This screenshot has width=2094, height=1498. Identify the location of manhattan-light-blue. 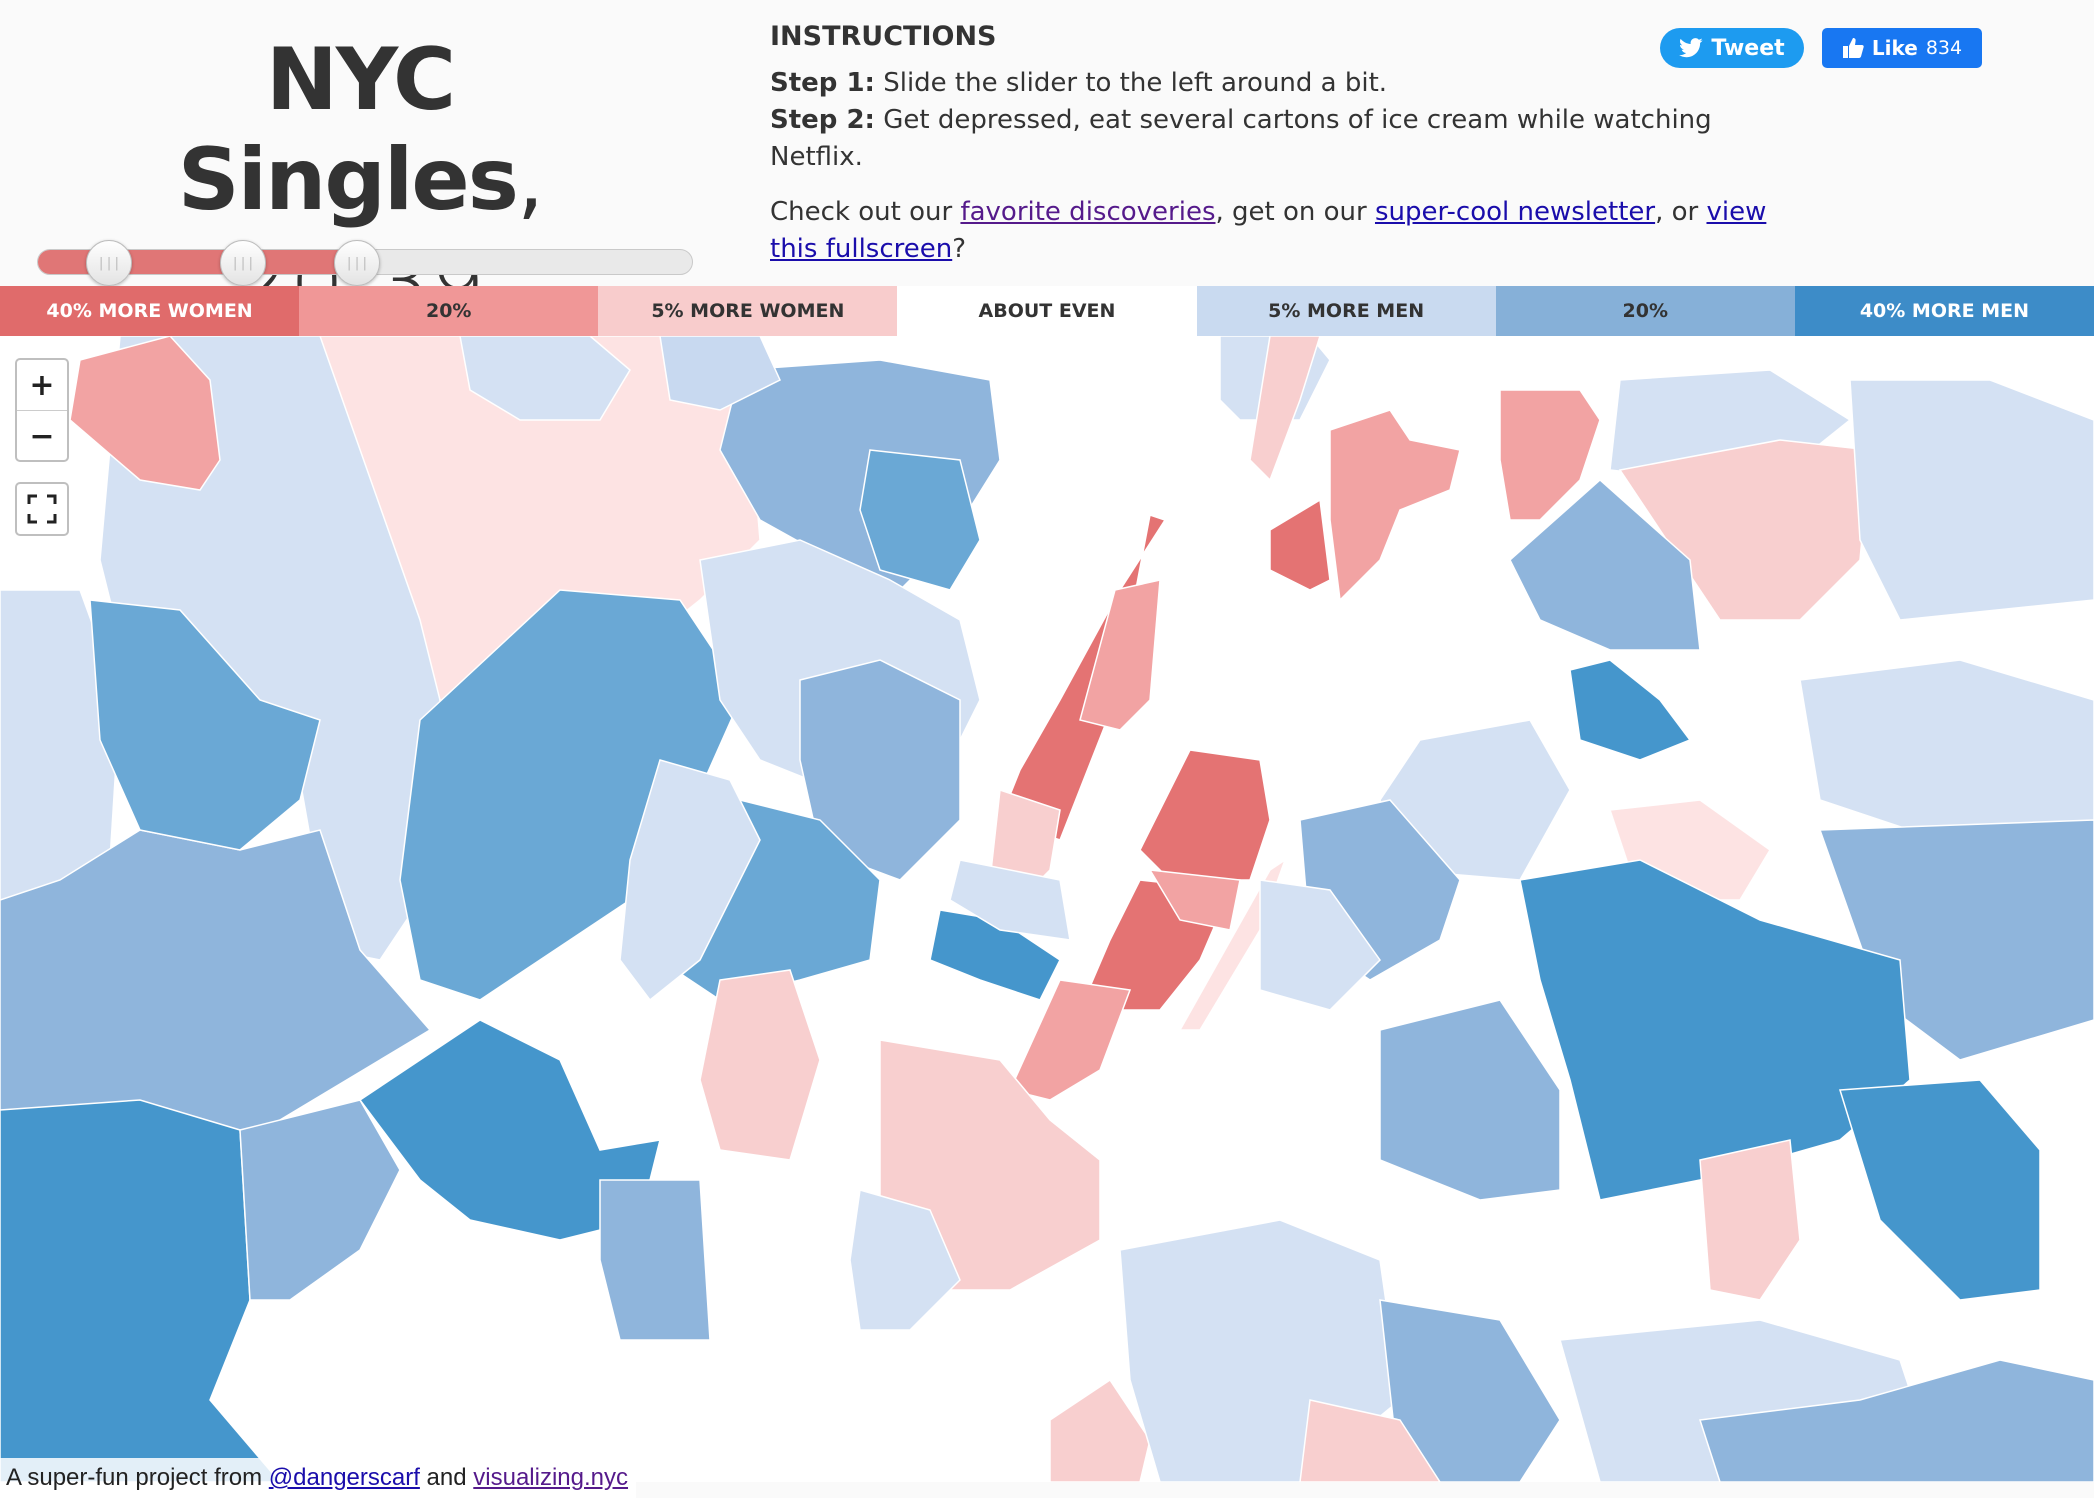
(1010, 900).